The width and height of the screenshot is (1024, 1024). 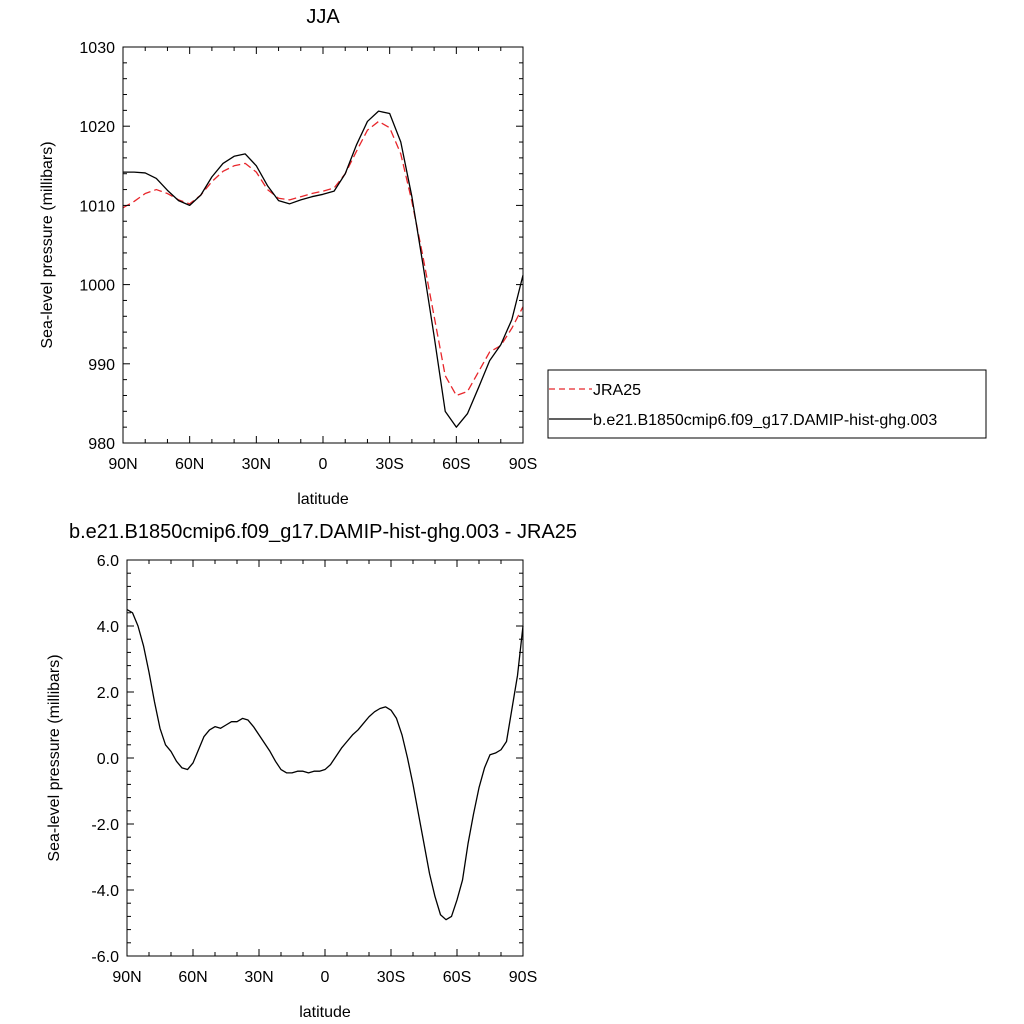 I want to click on top-x-tick-label: 60S, so click(x=456, y=464).